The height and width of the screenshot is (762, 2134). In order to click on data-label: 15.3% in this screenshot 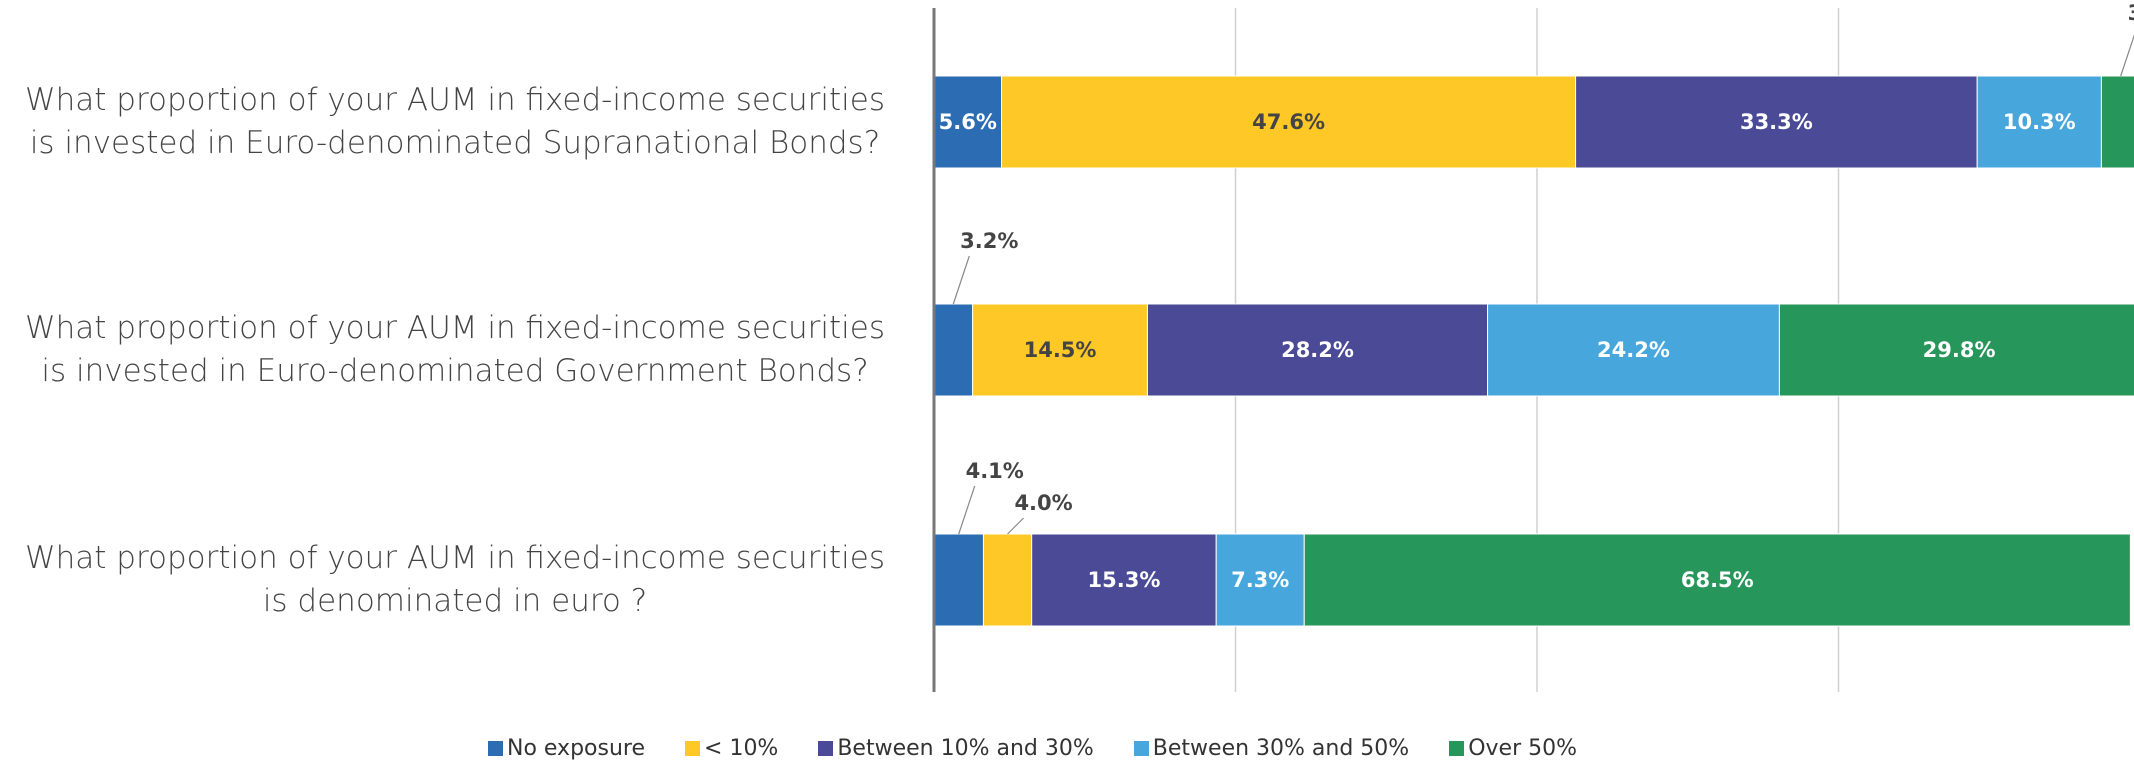, I will do `click(1124, 580)`.